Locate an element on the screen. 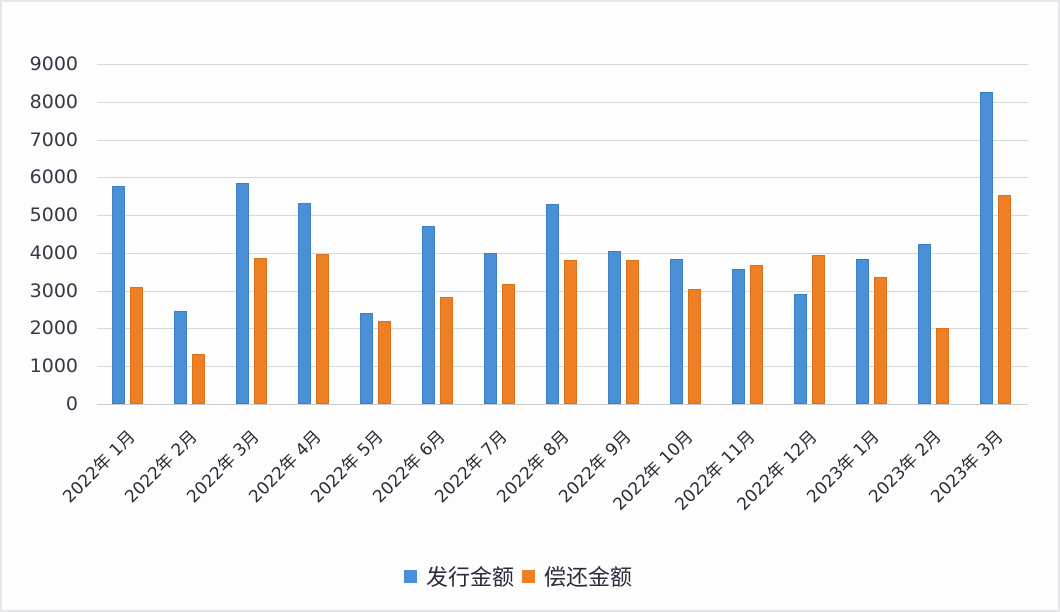 The width and height of the screenshot is (1060, 612). legend-swatch-blue-icon is located at coordinates (410, 576).